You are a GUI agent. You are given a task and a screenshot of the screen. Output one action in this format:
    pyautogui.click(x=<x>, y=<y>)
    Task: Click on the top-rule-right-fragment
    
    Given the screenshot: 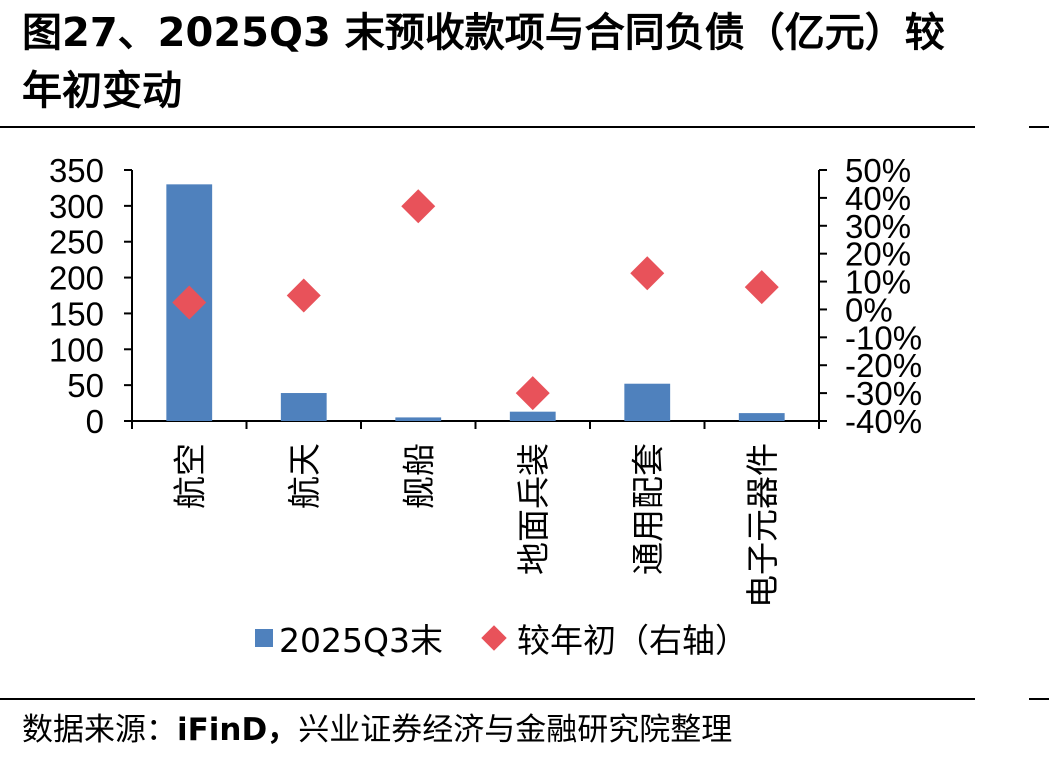 What is the action you would take?
    pyautogui.click(x=1039, y=127)
    